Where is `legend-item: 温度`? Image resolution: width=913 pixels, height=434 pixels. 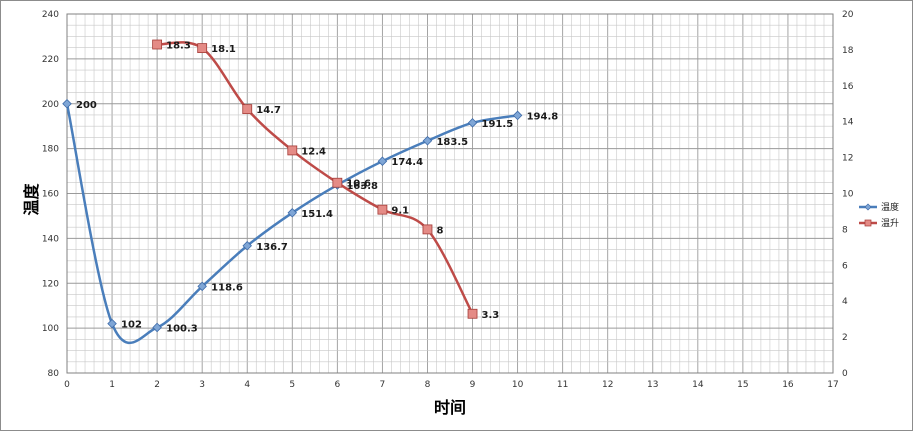 legend-item: 温度 is located at coordinates (879, 207).